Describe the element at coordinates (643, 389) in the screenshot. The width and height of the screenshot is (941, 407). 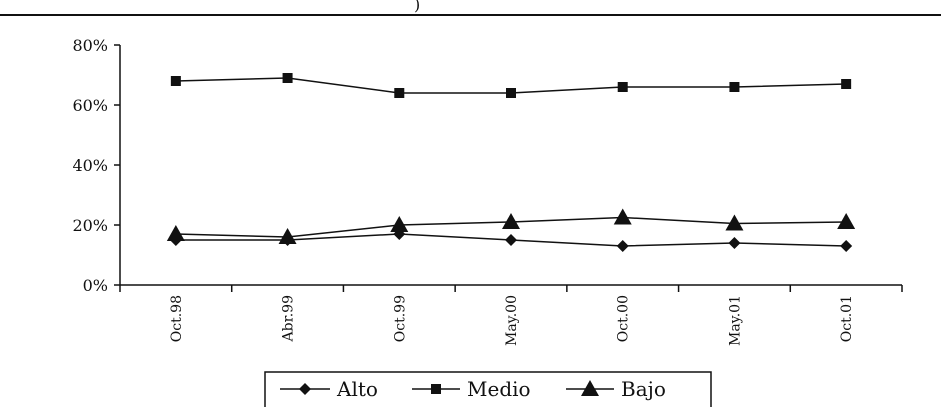
I see `legend-label-bajo: Bajo` at that location.